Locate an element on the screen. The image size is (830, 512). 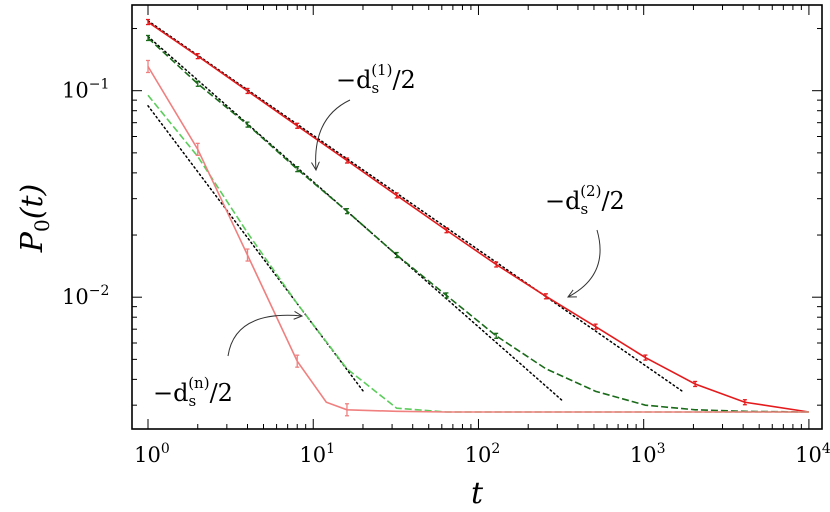
y-tick-label: 10⁻² is located at coordinates (85, 296).